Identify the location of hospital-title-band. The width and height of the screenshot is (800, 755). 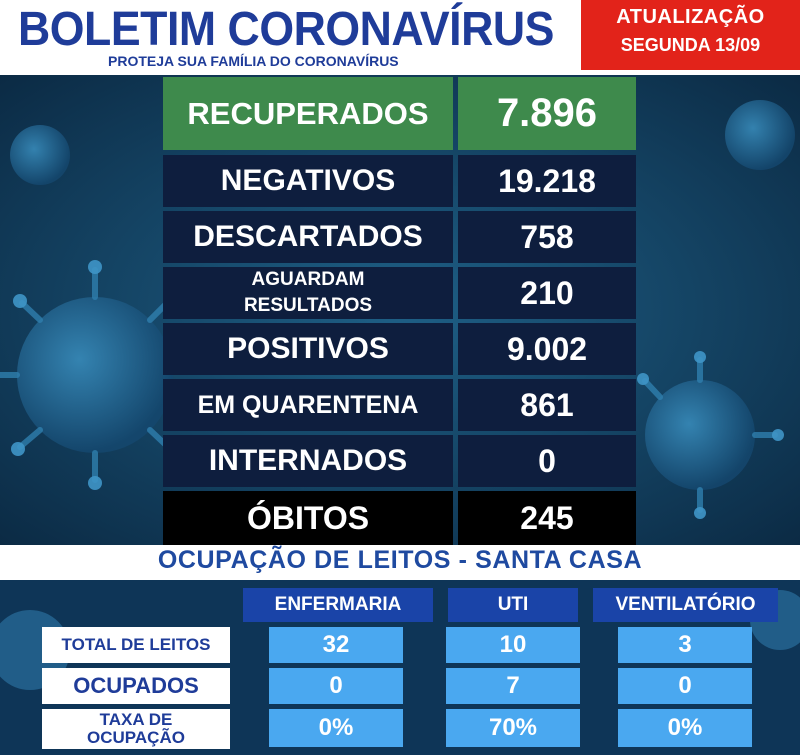
(400, 562).